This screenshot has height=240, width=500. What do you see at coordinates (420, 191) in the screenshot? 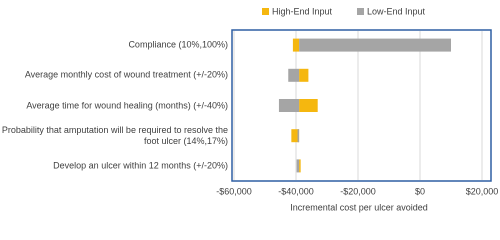
I see `x-tick-label: $0` at bounding box center [420, 191].